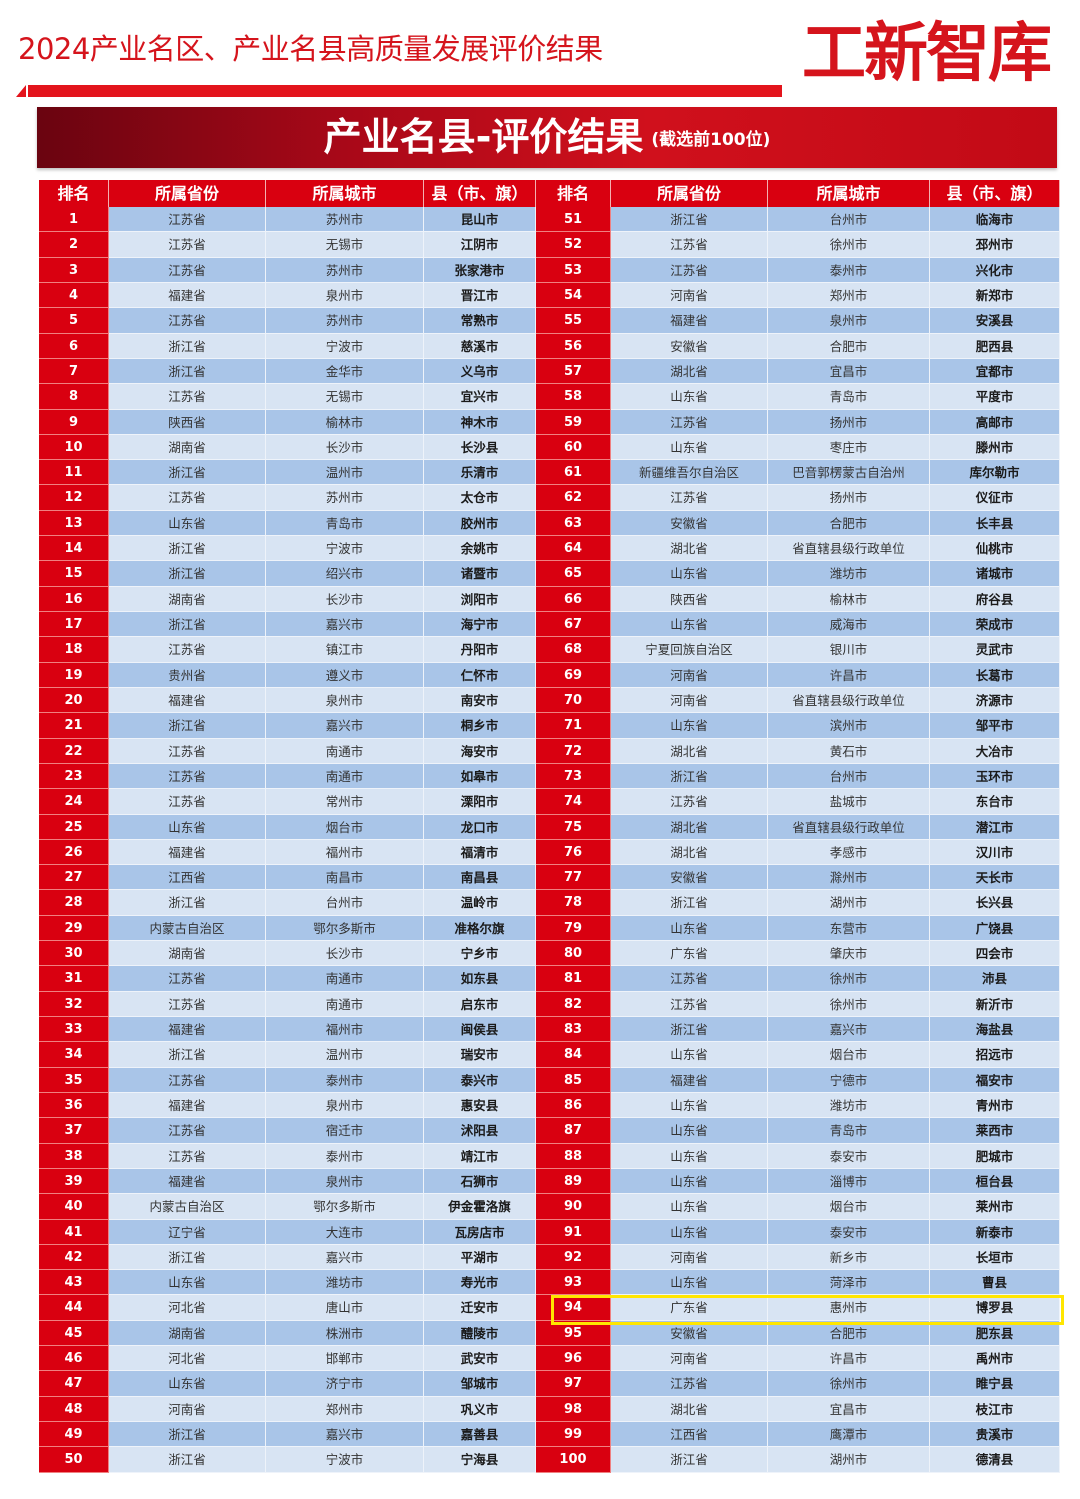  What do you see at coordinates (573, 1030) in the screenshot?
I see `rank-cell: 83` at bounding box center [573, 1030].